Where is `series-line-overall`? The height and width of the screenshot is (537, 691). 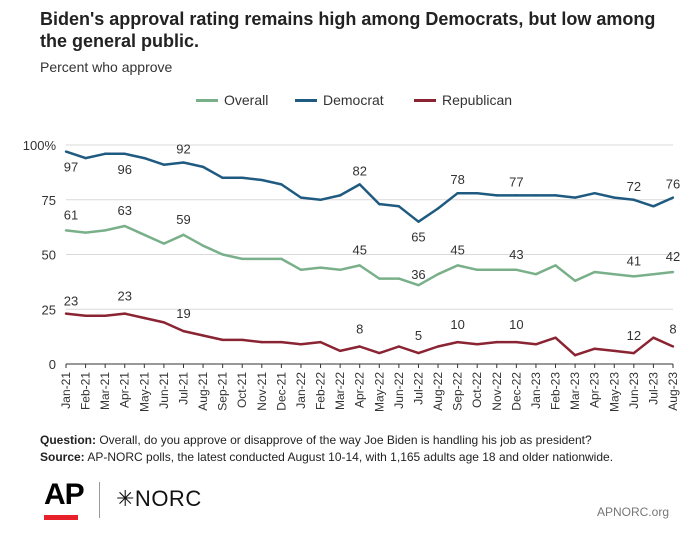 series-line-overall is located at coordinates (369, 255).